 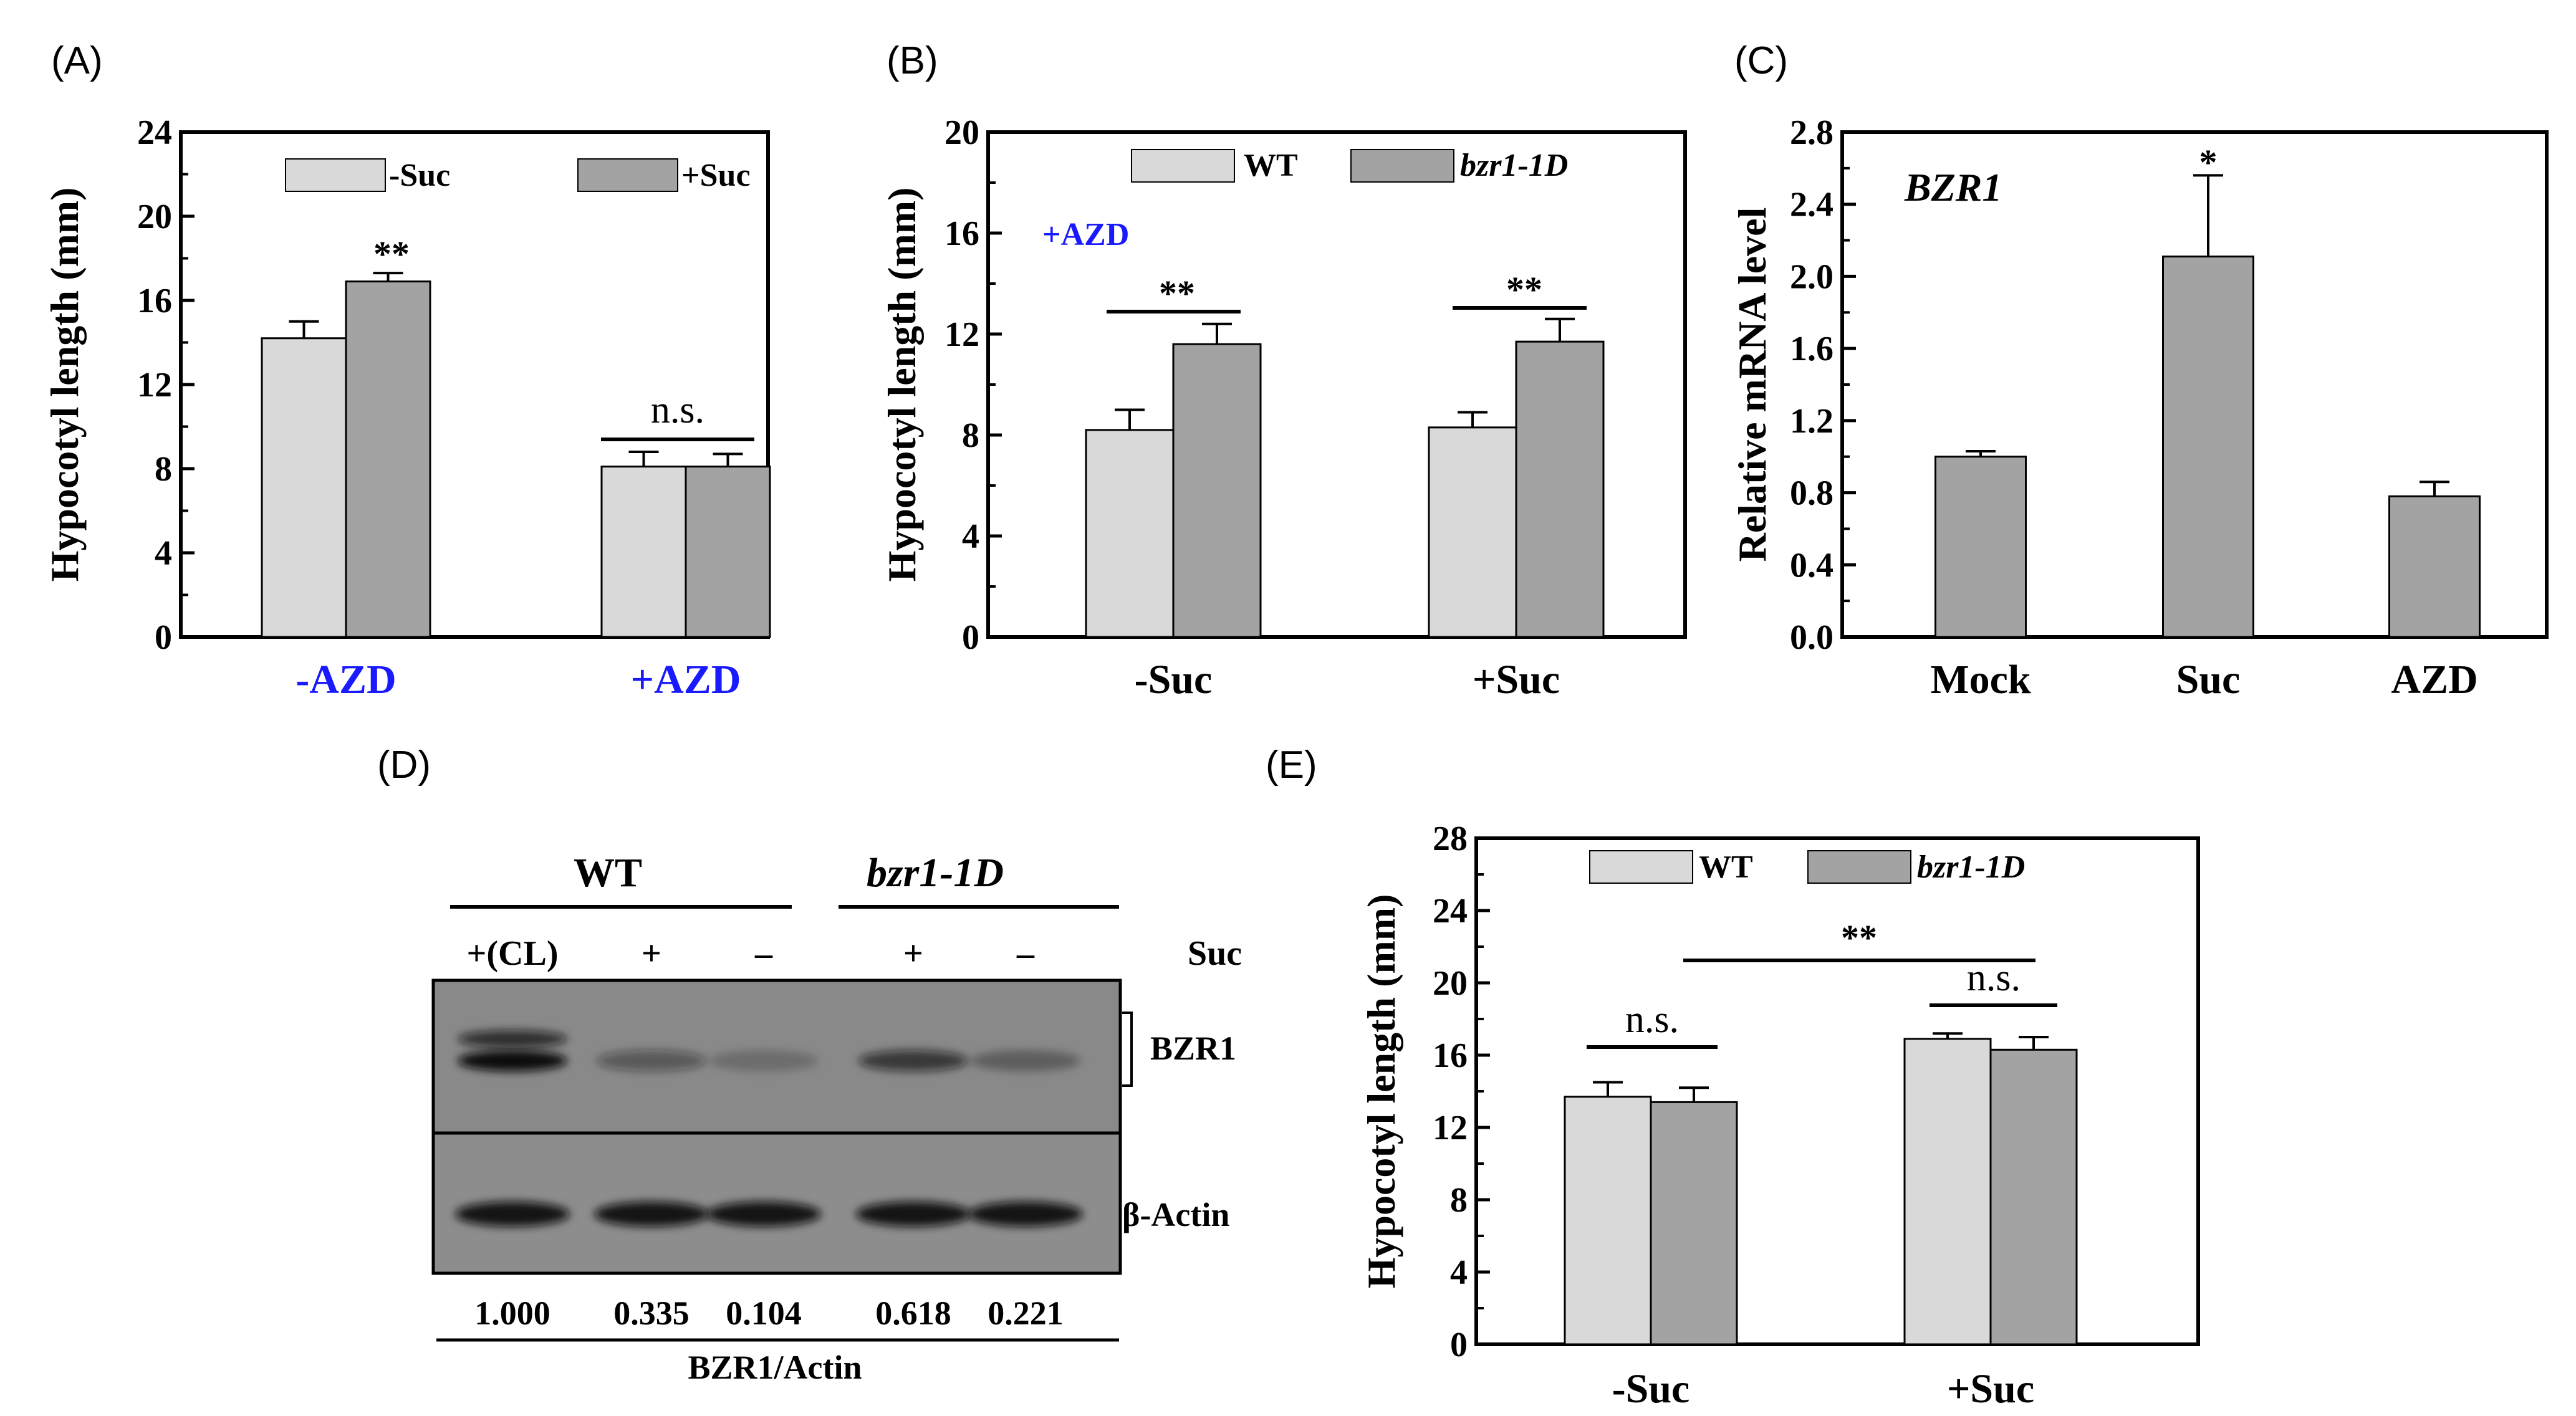 What do you see at coordinates (1990, 1389) in the screenshot?
I see `panel-e-category-label: +Suc` at bounding box center [1990, 1389].